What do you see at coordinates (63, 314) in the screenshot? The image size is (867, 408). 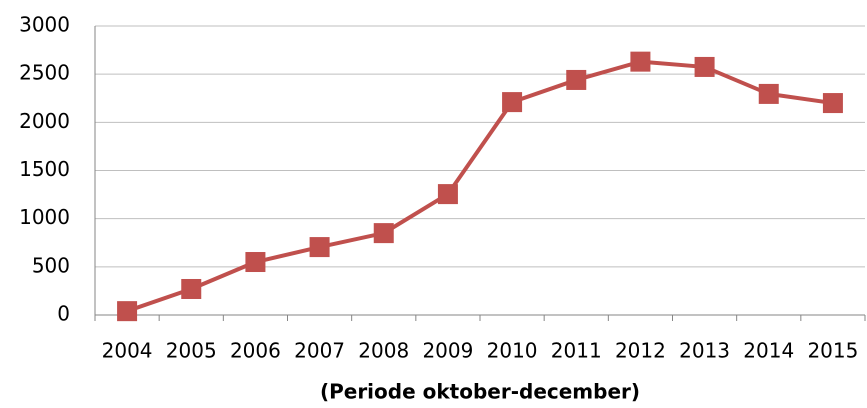 I see `y-tick-label: 0` at bounding box center [63, 314].